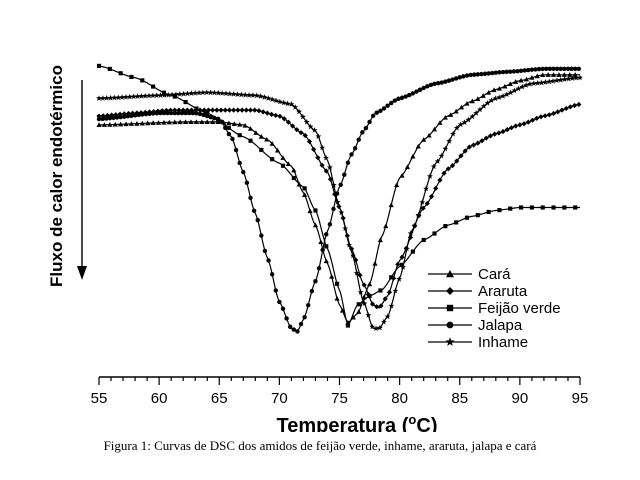  I want to click on legend-label: Araruta, so click(503, 291).